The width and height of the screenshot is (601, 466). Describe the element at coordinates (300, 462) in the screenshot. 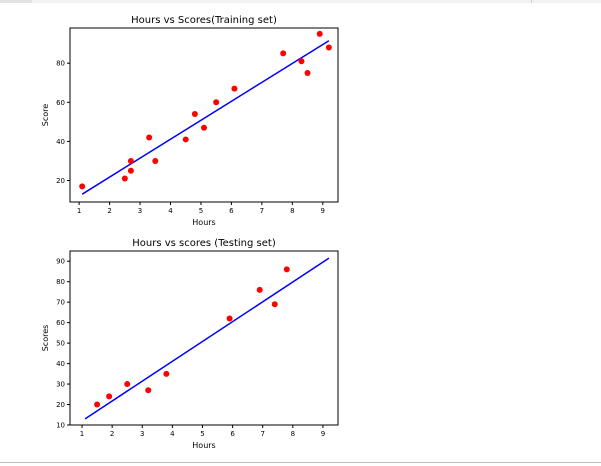

I see `cell-bottom-rule` at that location.